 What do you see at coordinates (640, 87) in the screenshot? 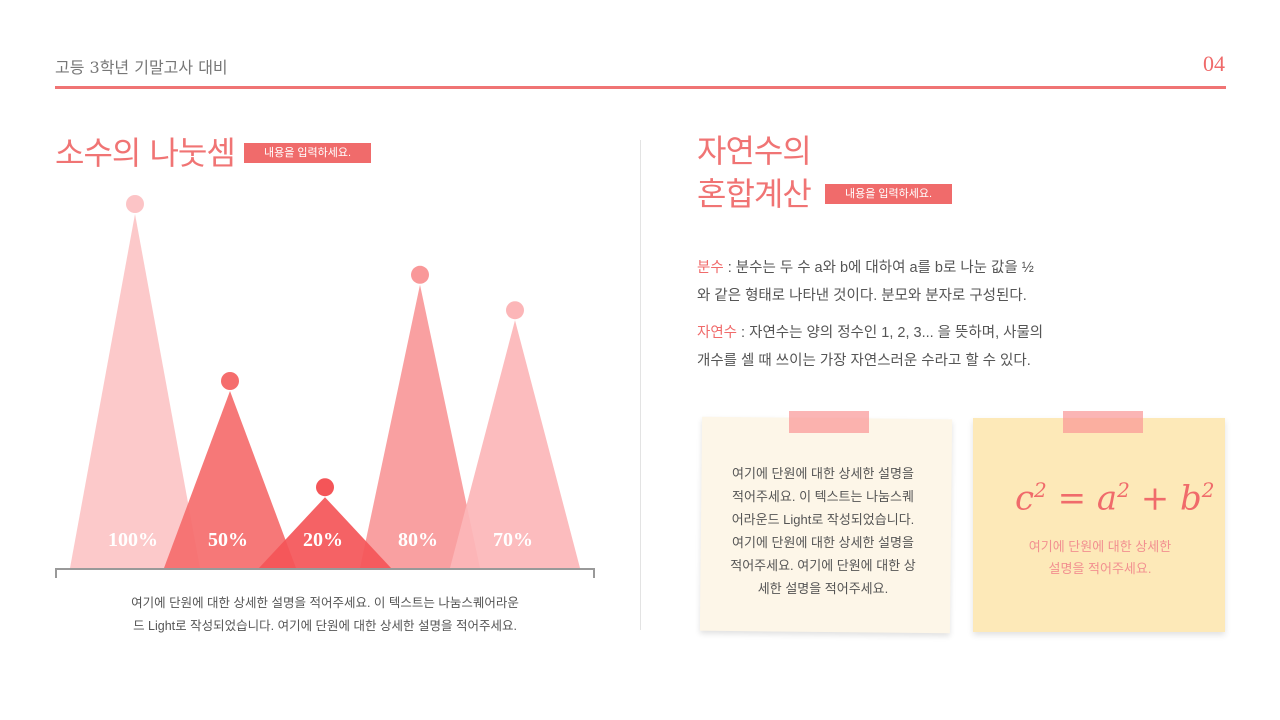
I see `header-divider` at bounding box center [640, 87].